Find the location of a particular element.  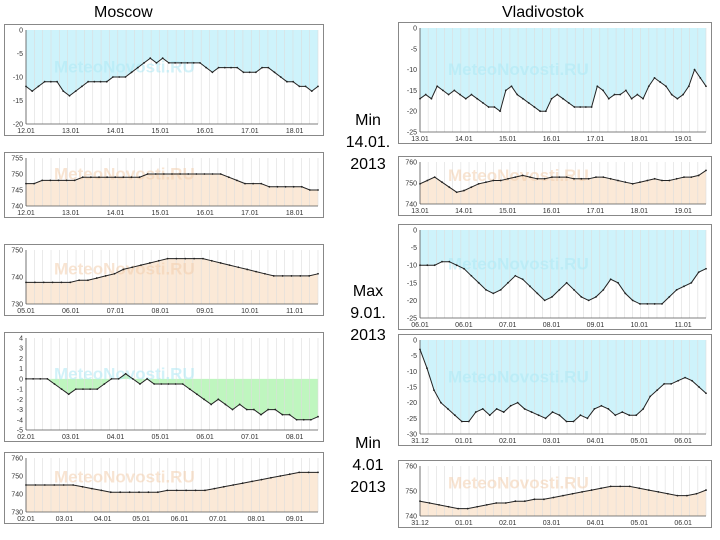

y-tick-label: -4 is located at coordinates (20, 420).